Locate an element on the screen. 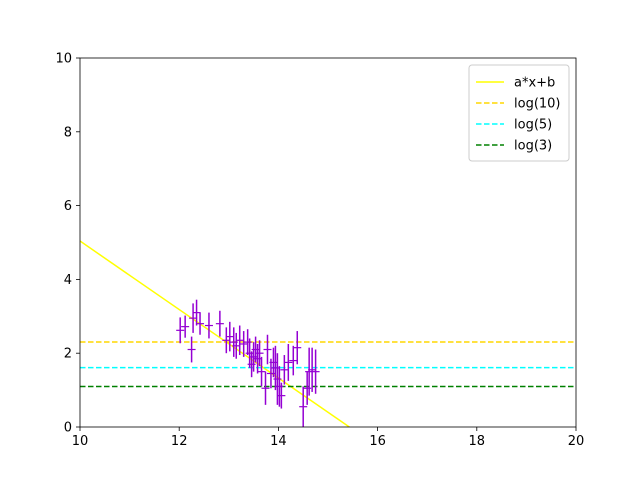 The height and width of the screenshot is (480, 640). legend-item: log(5) is located at coordinates (514, 125).